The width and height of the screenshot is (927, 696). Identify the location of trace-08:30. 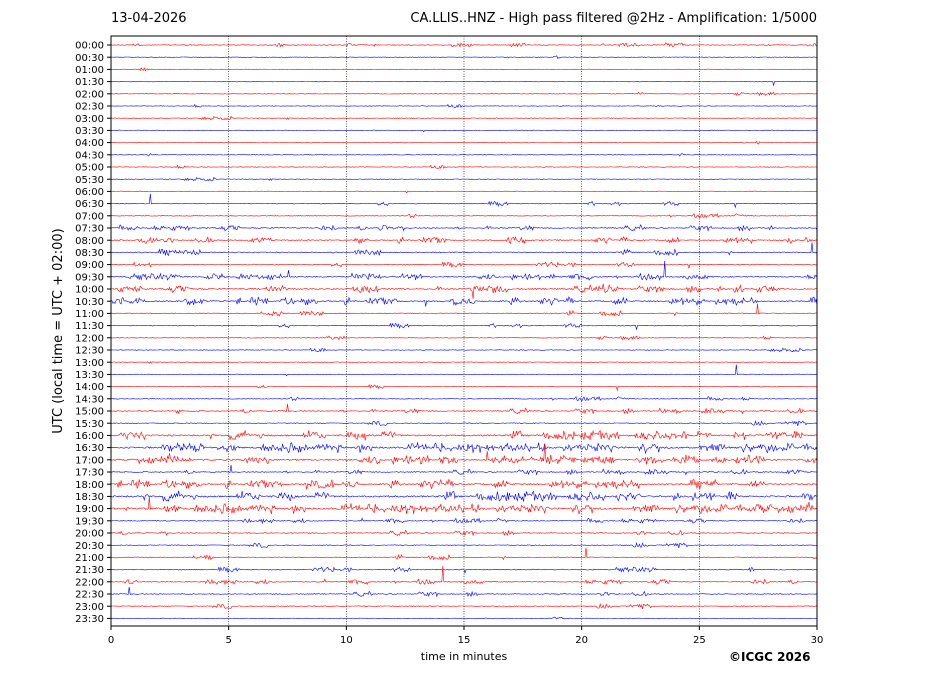
(464, 249).